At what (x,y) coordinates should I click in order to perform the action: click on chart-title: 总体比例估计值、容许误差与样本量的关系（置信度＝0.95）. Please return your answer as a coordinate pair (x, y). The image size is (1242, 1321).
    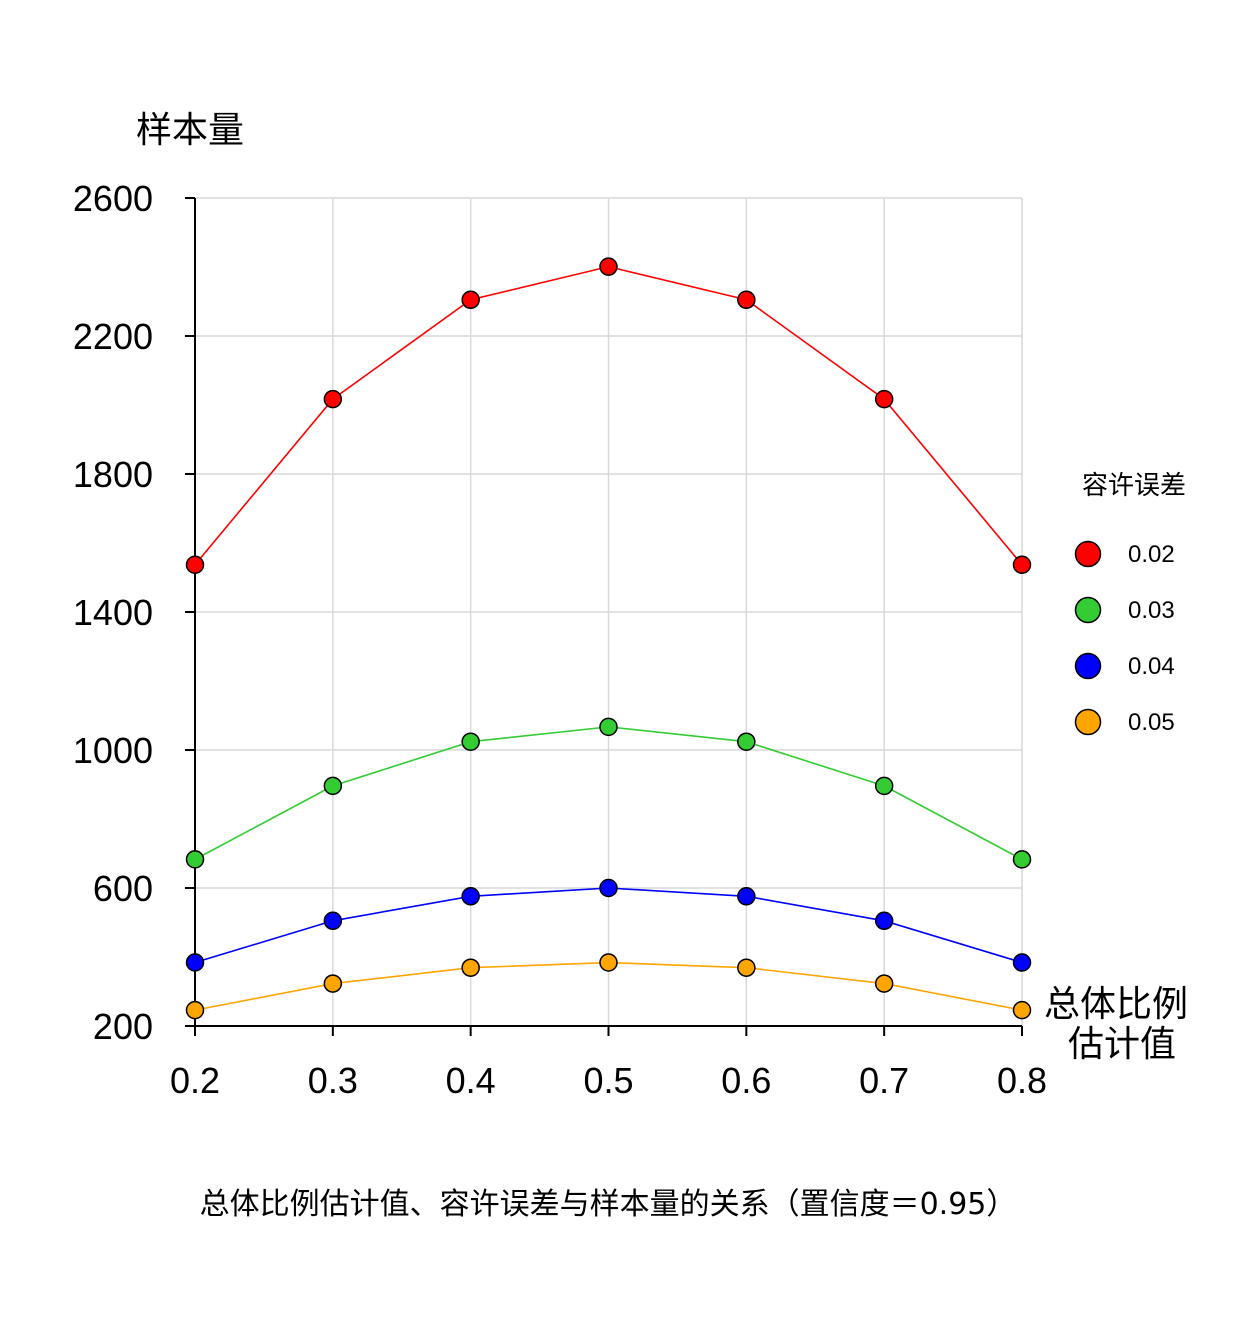
    Looking at the image, I should click on (608, 1204).